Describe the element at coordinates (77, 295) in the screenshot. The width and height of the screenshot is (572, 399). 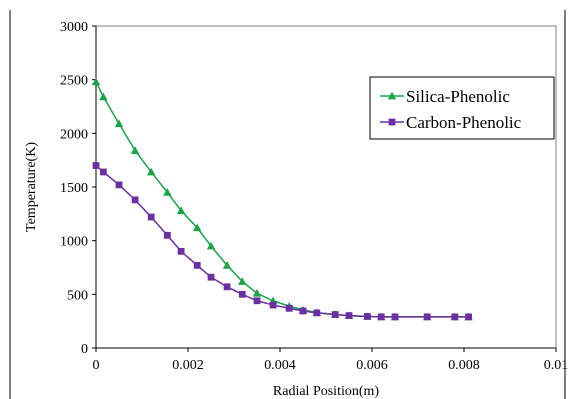
I see `y-tick-label: 500` at that location.